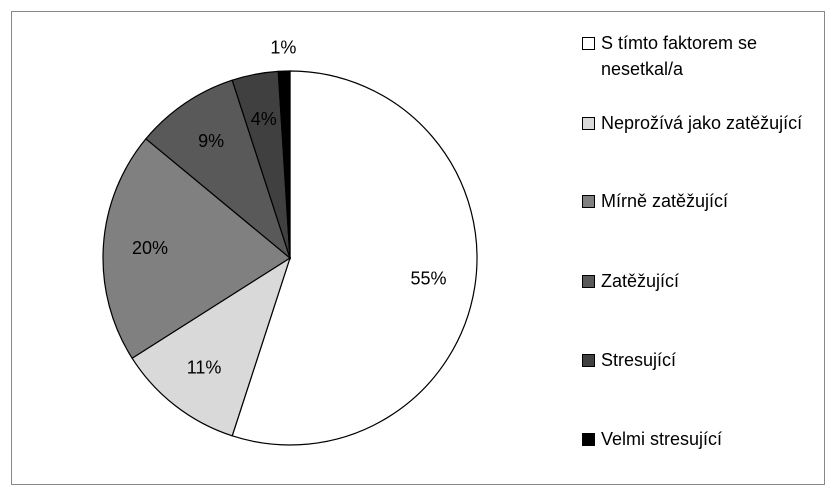  I want to click on legend-entry: S tímto faktorem se nesetkal/a, so click(704, 56).